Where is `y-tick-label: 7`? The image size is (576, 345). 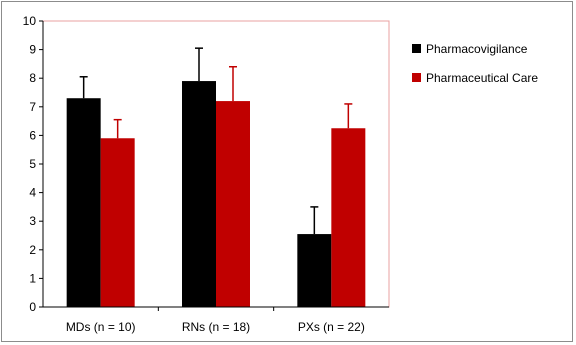
y-tick-label: 7 is located at coordinates (32, 107).